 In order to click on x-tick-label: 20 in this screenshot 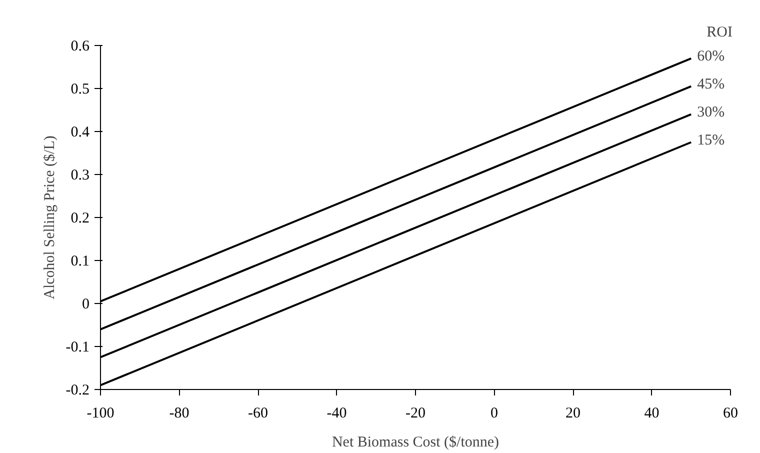, I will do `click(573, 414)`.